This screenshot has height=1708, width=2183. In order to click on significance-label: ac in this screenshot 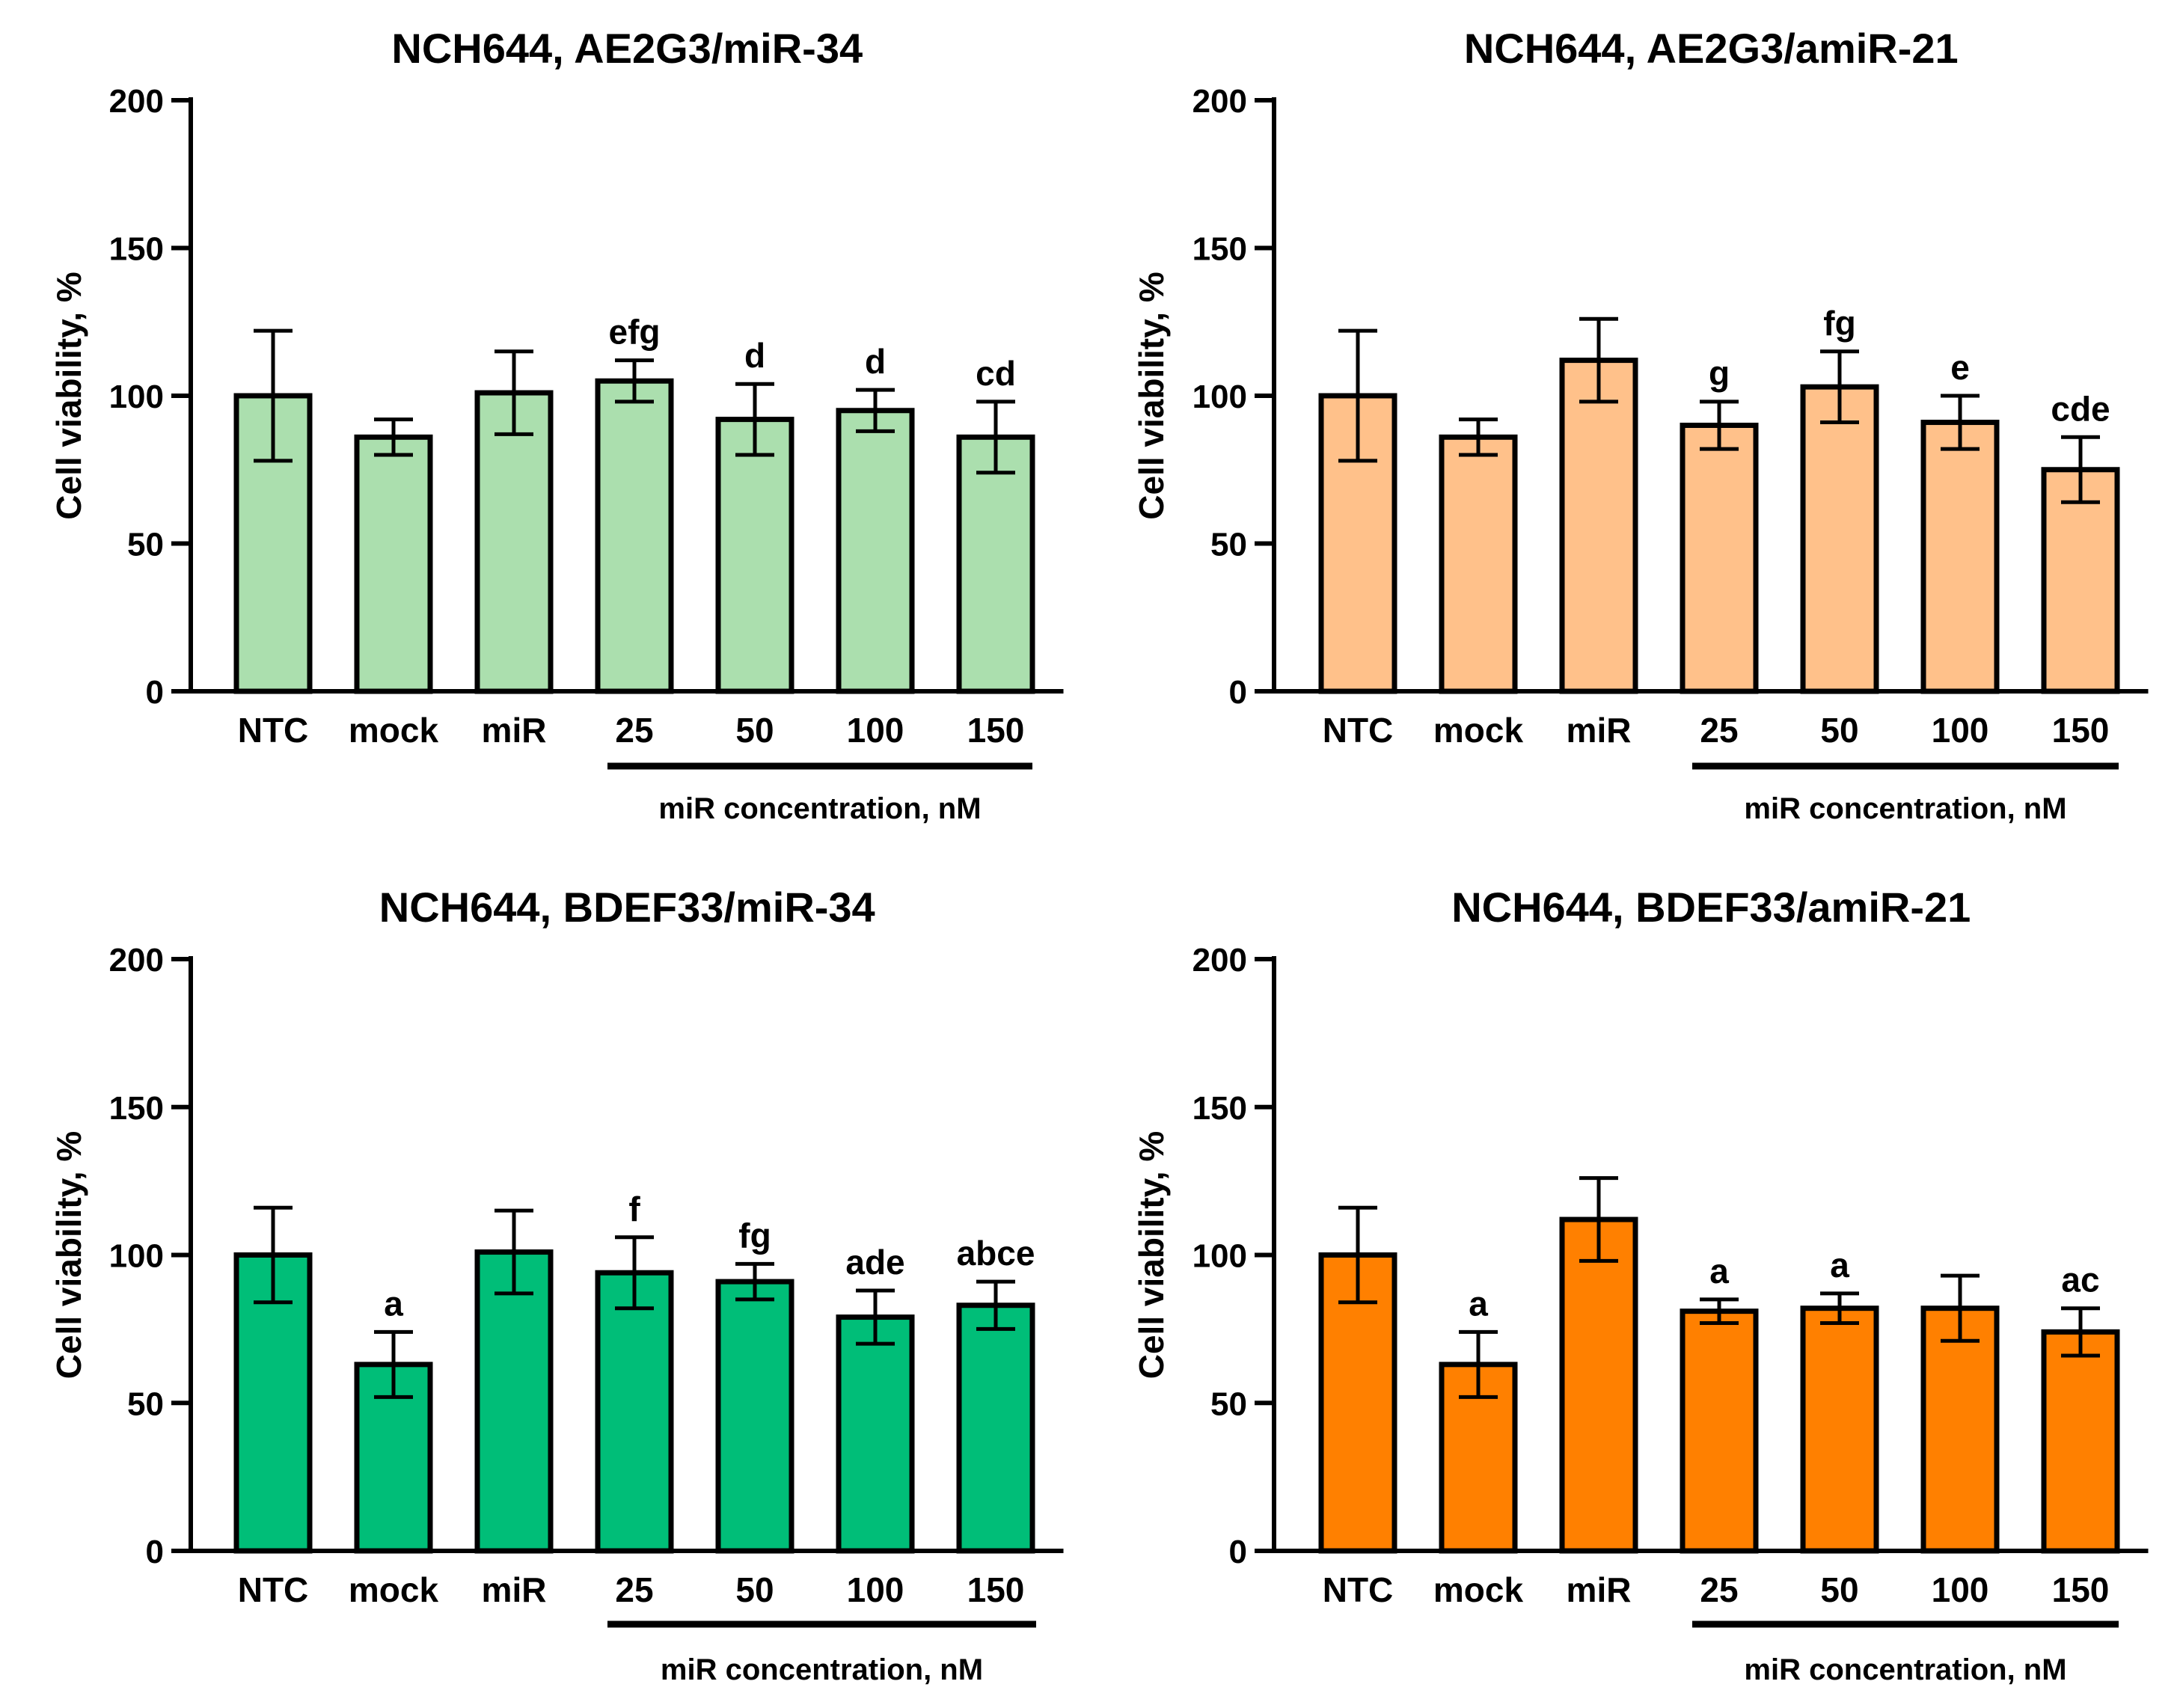, I will do `click(2080, 1280)`.